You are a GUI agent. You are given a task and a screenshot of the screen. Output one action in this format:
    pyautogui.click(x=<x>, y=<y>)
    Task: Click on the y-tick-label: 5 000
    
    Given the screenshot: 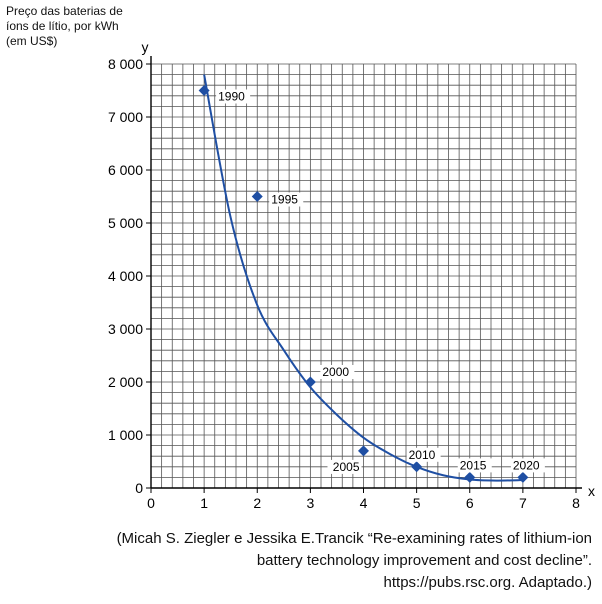 What is the action you would take?
    pyautogui.click(x=125, y=223)
    